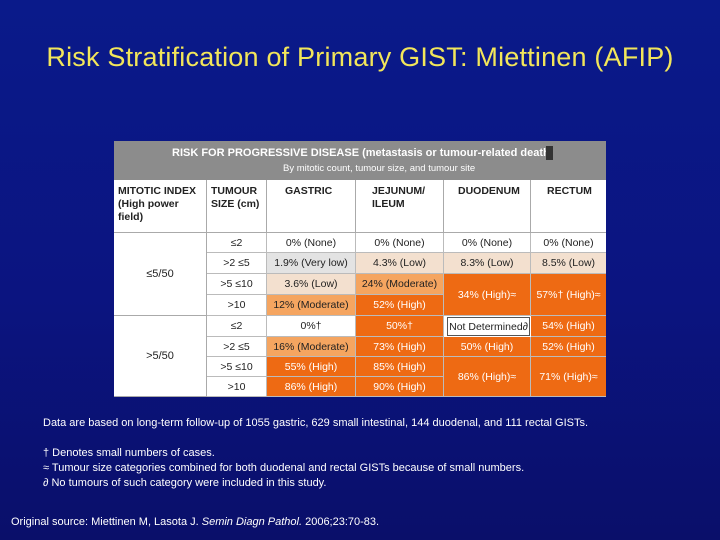  What do you see at coordinates (400, 387) in the screenshot?
I see `jejunum-cell: 90% (High)` at bounding box center [400, 387].